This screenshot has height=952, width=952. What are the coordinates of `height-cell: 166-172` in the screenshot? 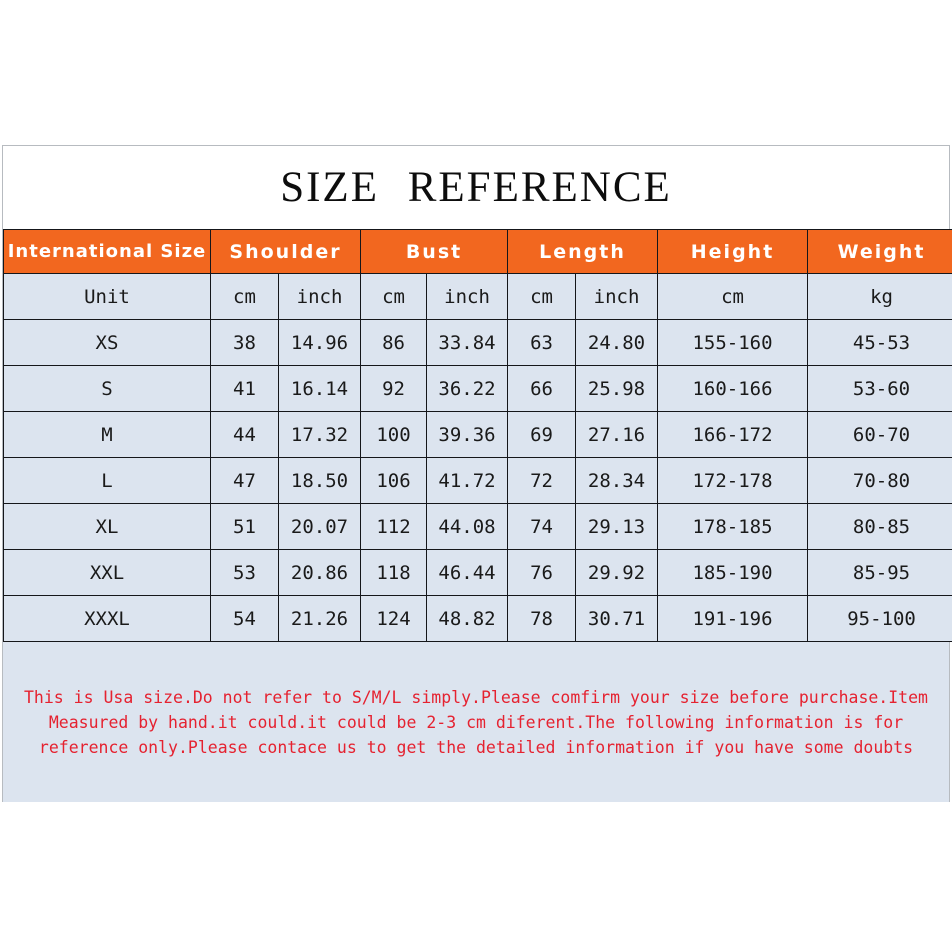 It's located at (733, 434).